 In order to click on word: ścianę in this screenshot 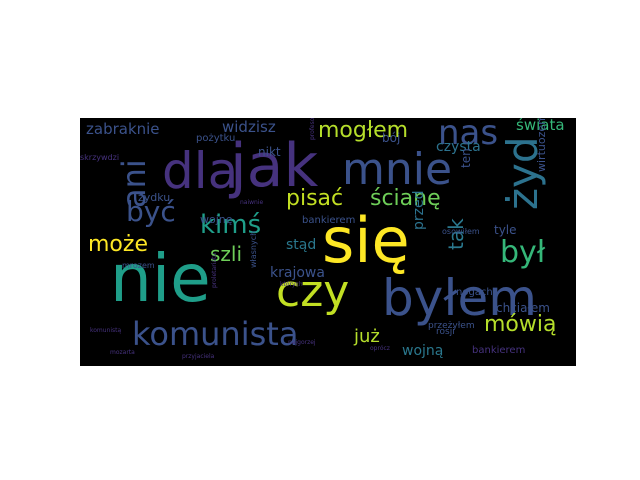, I will do `click(405, 198)`.